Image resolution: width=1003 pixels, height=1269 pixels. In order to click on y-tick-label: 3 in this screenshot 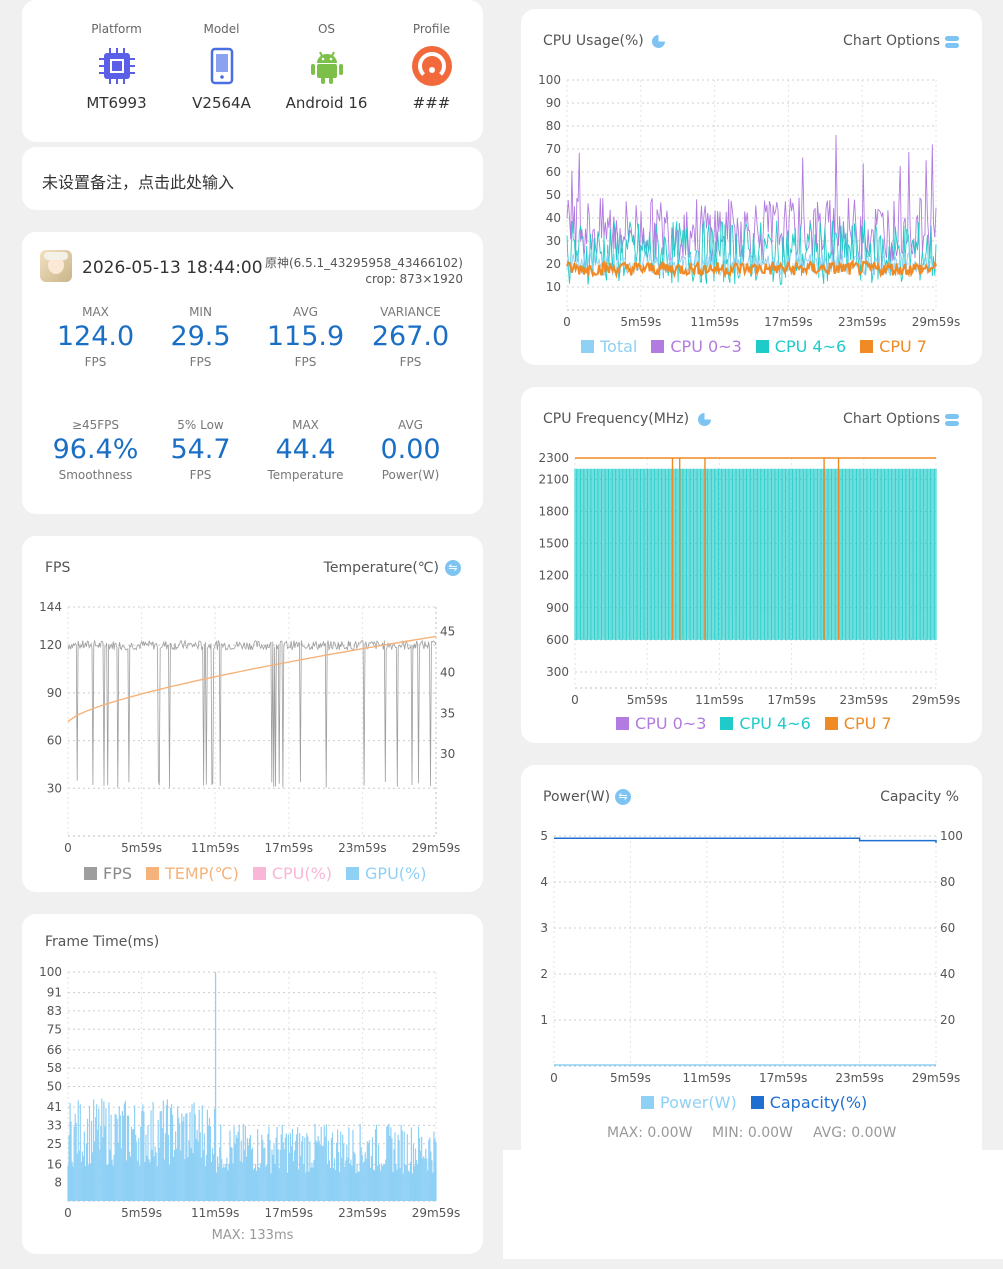, I will do `click(544, 928)`.